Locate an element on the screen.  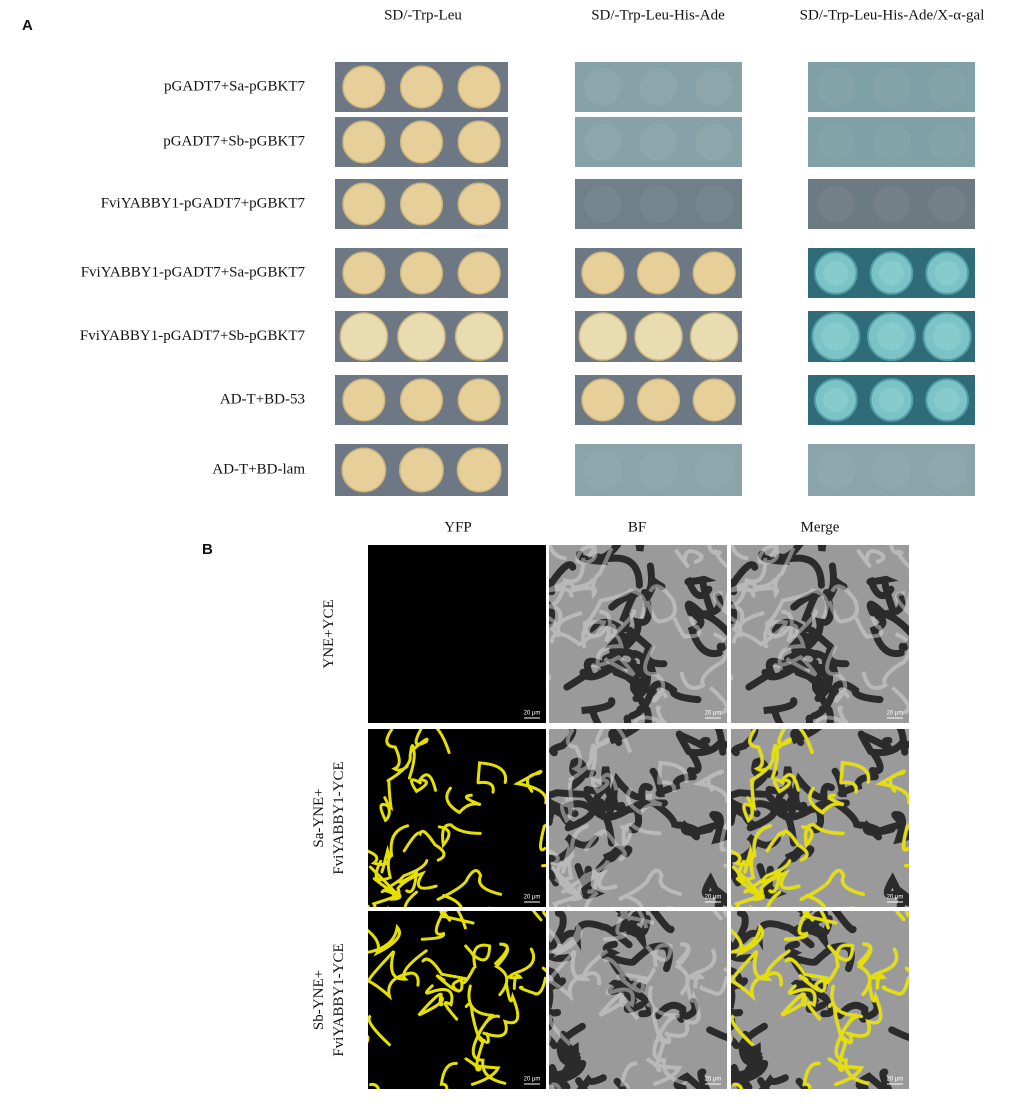
column-header: SD/-Trp-Leu-His-Ade is located at coordinates (658, 15).